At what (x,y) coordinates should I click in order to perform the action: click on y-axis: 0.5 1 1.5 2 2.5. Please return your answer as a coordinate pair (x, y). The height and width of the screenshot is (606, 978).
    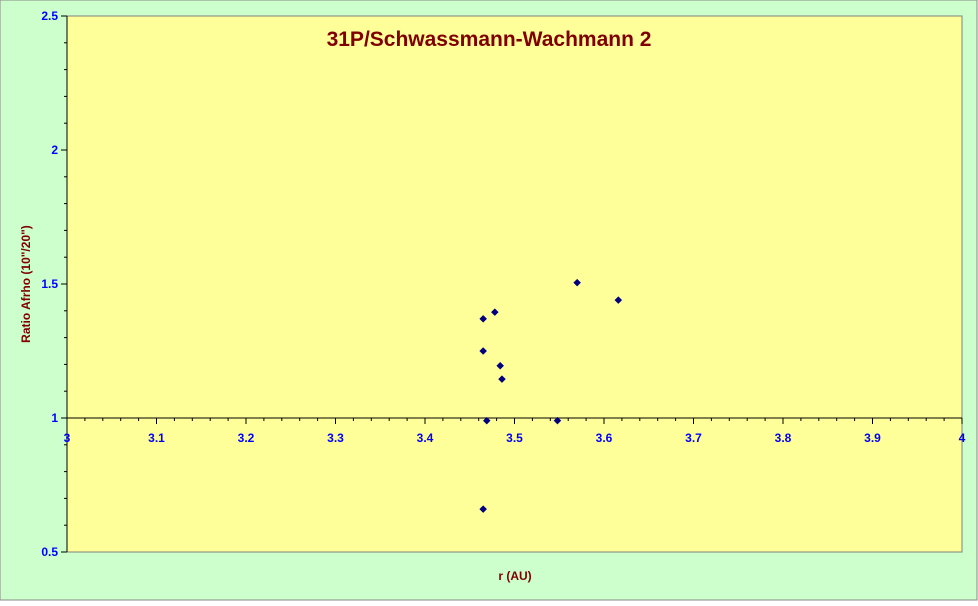
    Looking at the image, I should click on (54, 284).